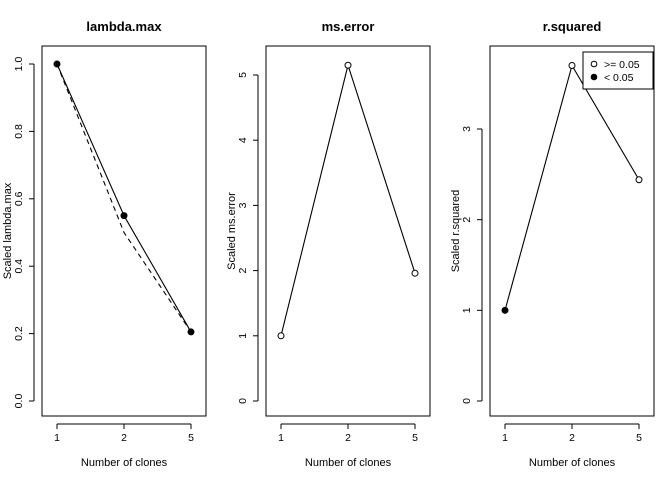 The width and height of the screenshot is (672, 480). I want to click on chart-title: r.squared, so click(572, 26).